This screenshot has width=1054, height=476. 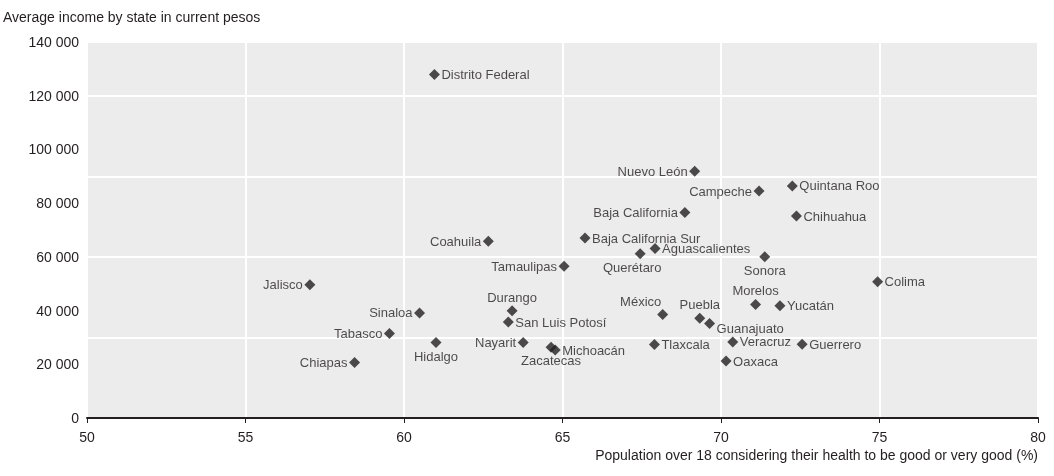 I want to click on annotation: Morelos, so click(x=756, y=291).